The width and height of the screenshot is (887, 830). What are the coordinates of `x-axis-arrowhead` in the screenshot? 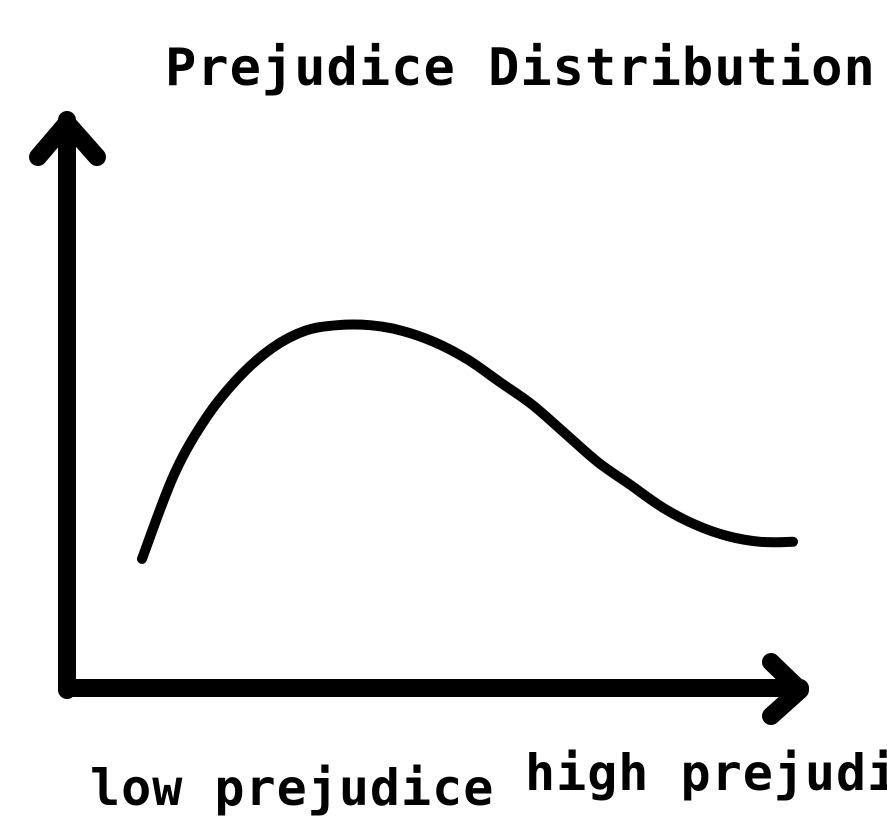 It's located at (785, 689).